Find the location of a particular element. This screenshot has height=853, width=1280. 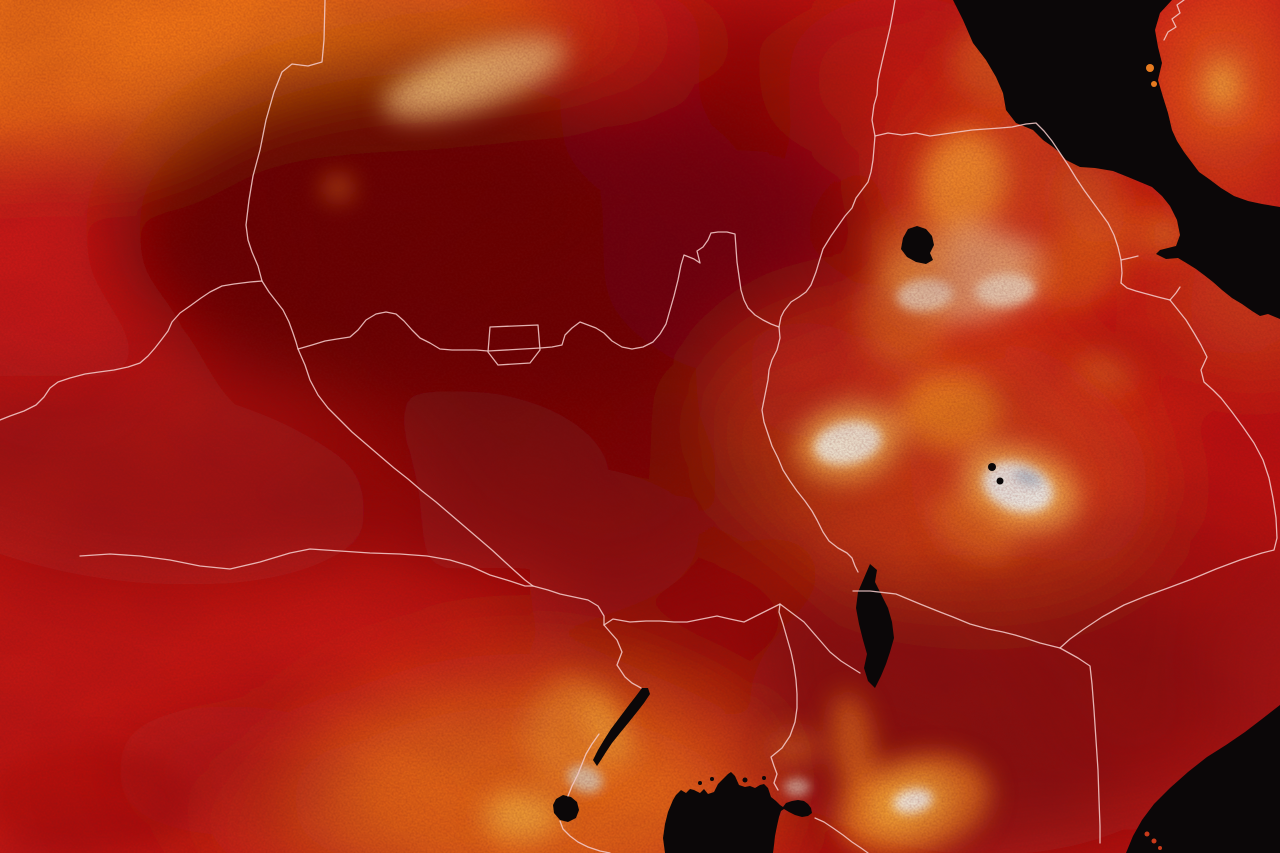

border-eritrea-djibouti is located at coordinates (1129, 258).